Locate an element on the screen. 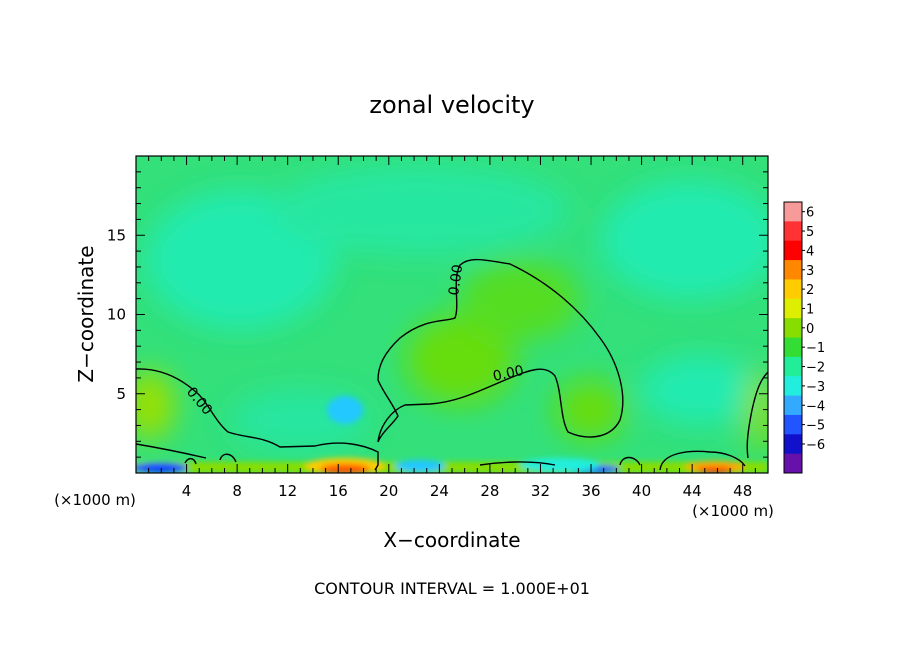  x-axis-label: X−coordinate is located at coordinates (451, 540).